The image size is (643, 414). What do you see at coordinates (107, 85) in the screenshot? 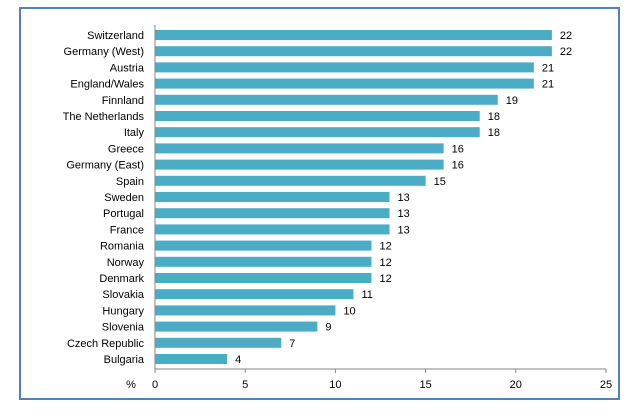
I see `category-label: England/Wales` at bounding box center [107, 85].